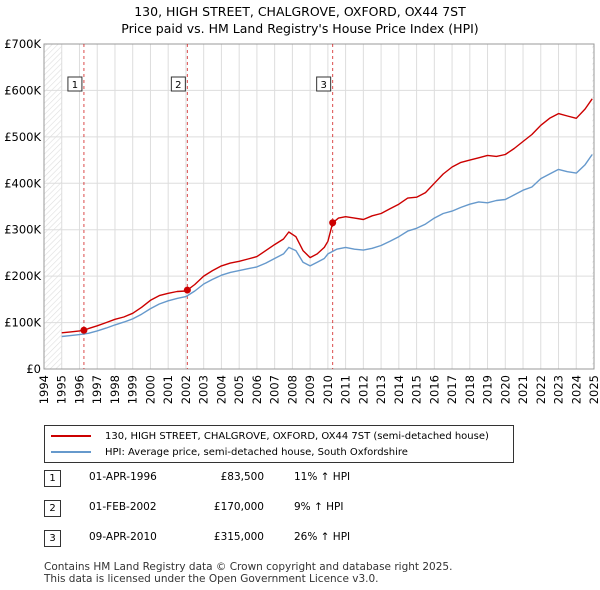 The image size is (600, 590). I want to click on sale-price: £83,500, so click(242, 477).